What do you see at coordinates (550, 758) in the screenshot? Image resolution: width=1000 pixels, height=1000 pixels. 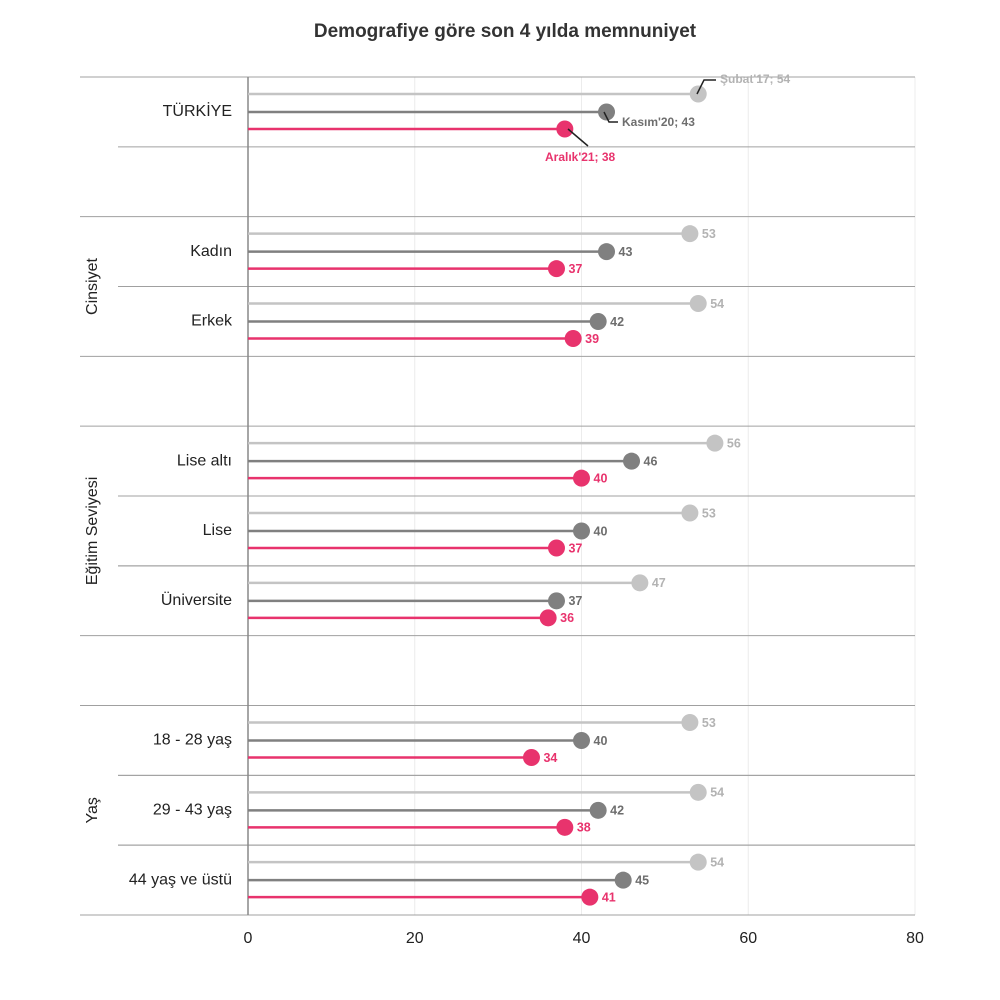 I see `value-label: 34` at bounding box center [550, 758].